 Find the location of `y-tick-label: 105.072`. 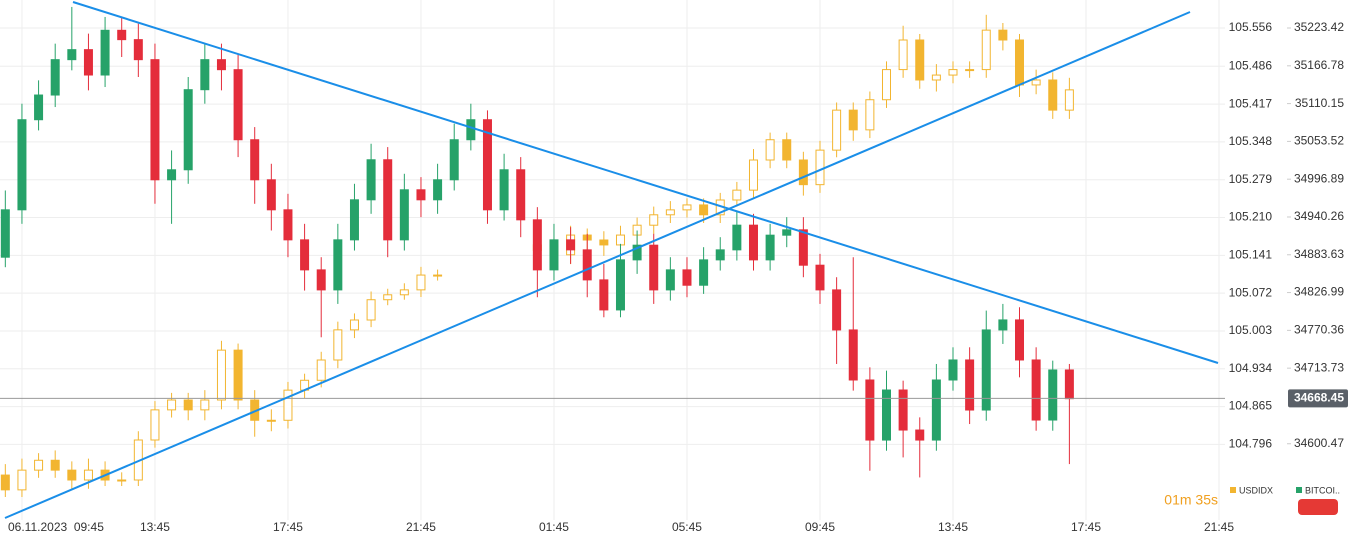

y-tick-label: 105.072 is located at coordinates (1251, 292).